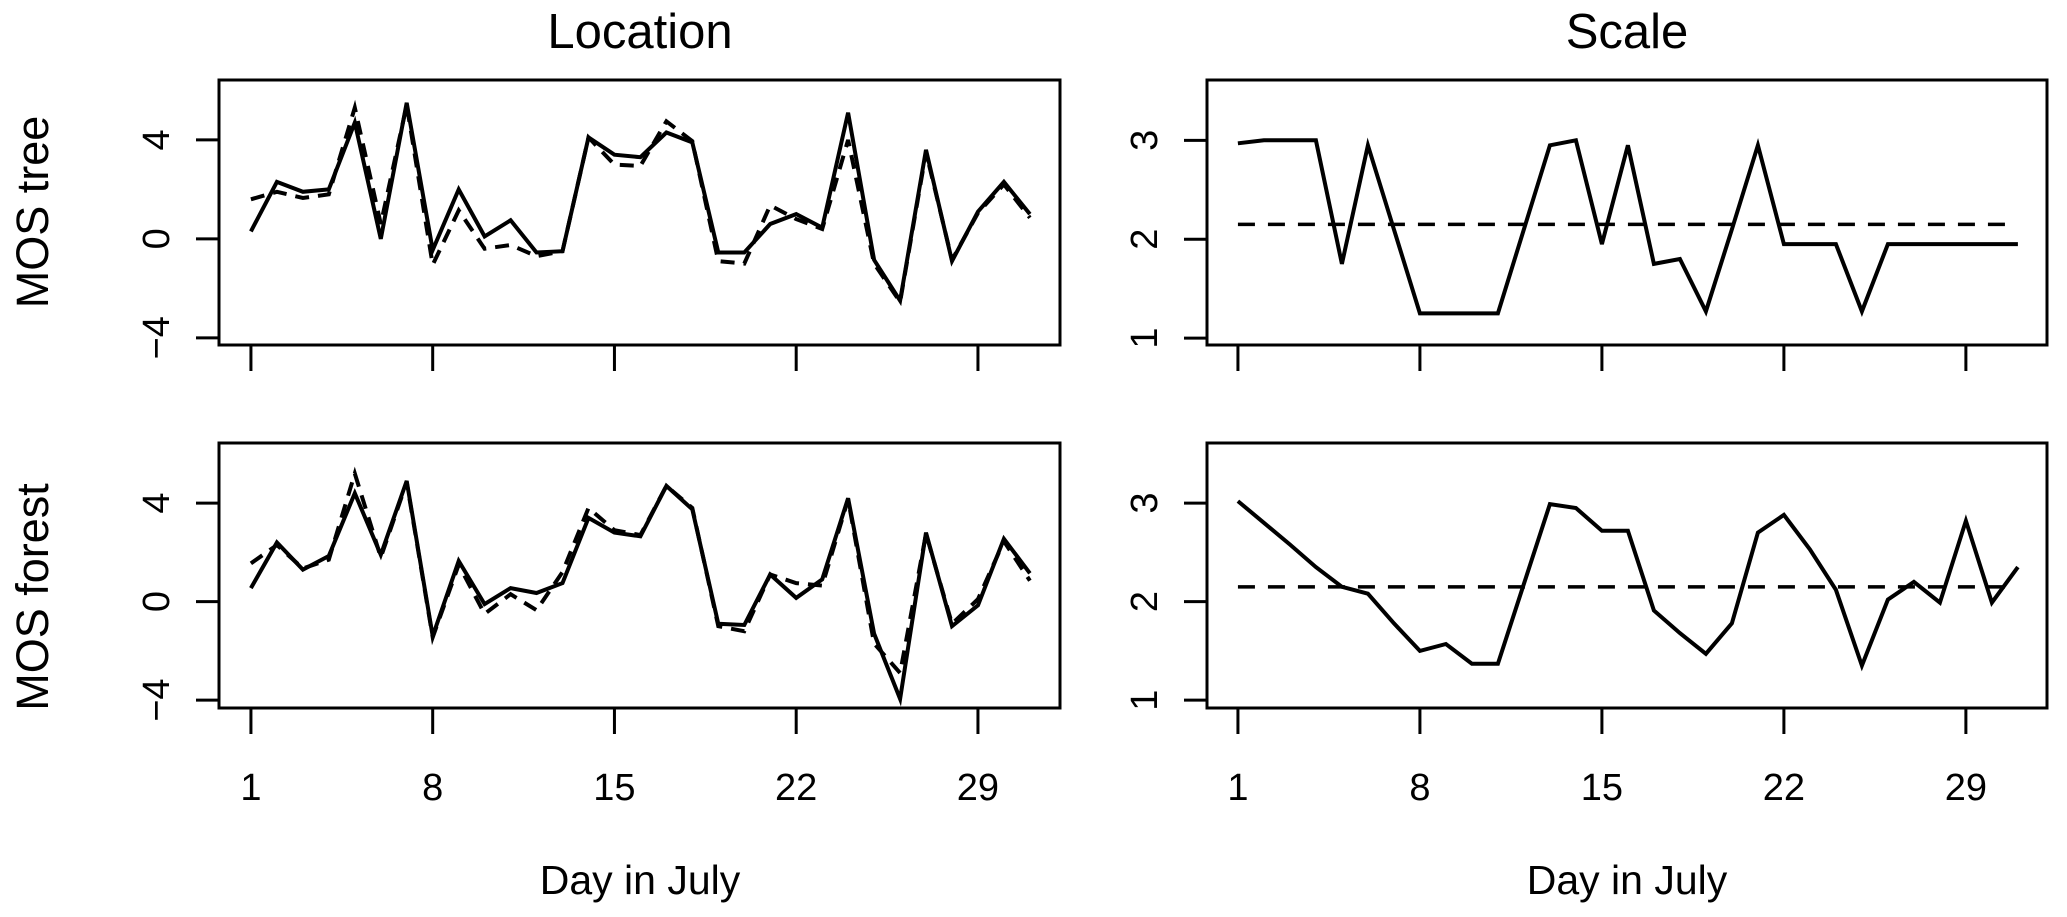  I want to click on y-axis-label-mos-tree: MOS tree, so click(32, 212).